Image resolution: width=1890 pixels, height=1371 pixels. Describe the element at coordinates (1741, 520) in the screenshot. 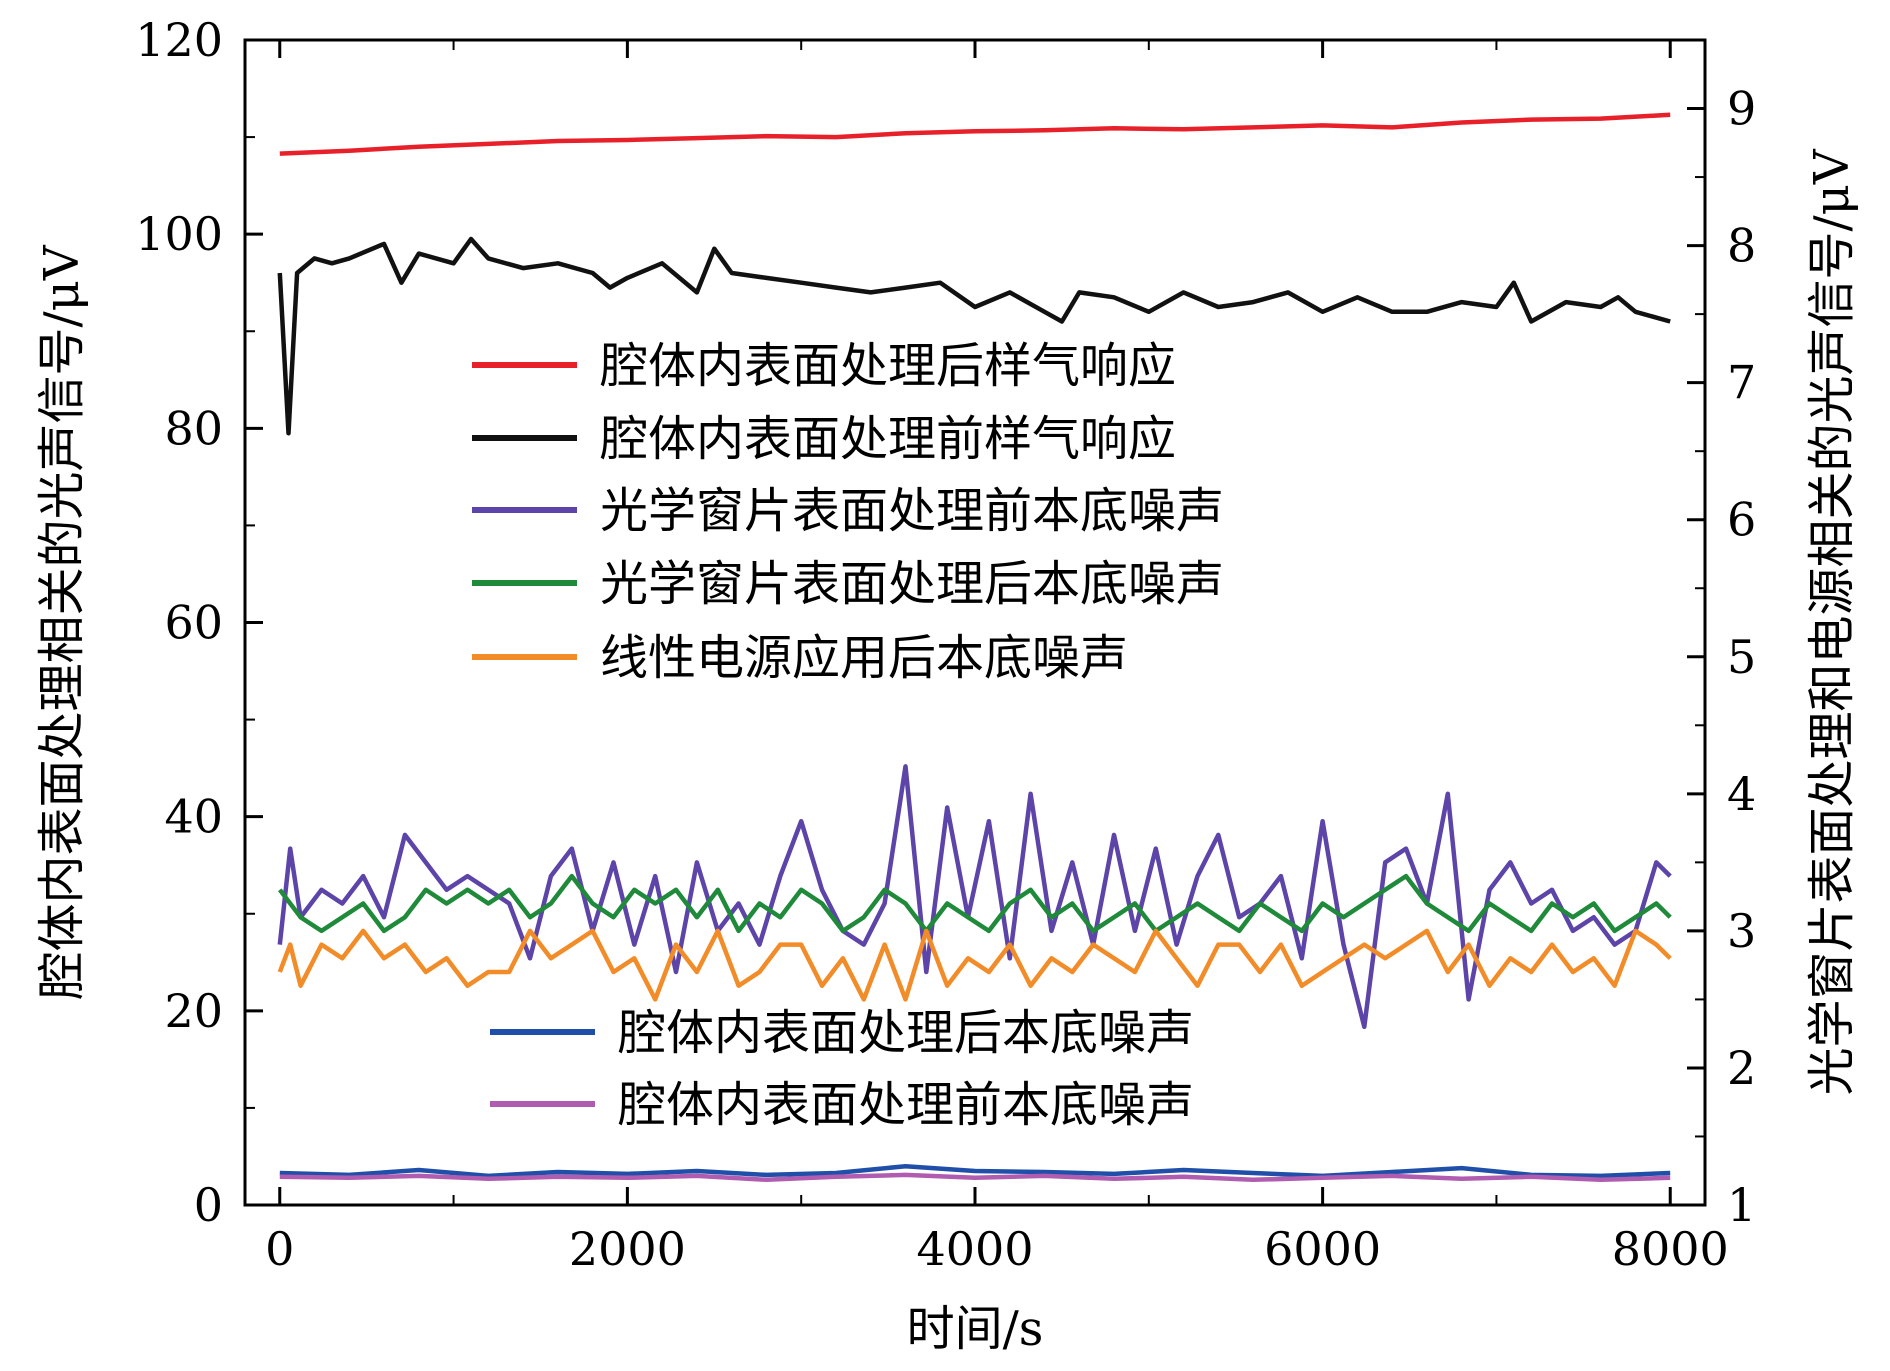

I see `y-right-tick-label: 6` at that location.